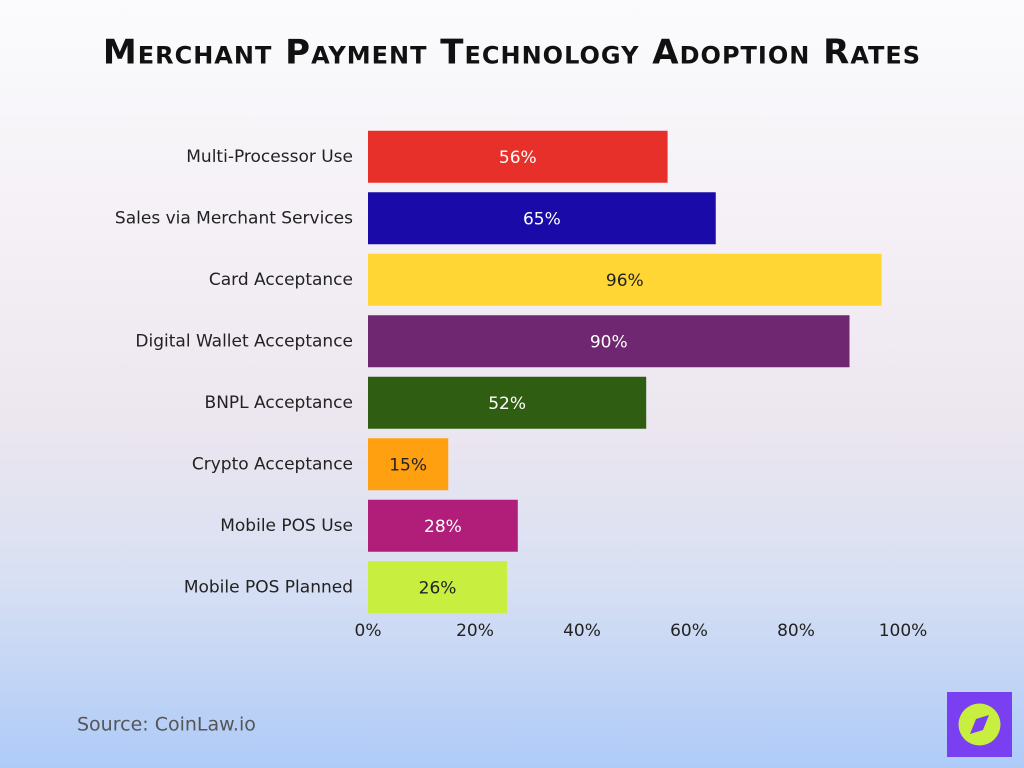 This screenshot has height=768, width=1024. I want to click on source: Source: CoinLaw.io, so click(166, 725).